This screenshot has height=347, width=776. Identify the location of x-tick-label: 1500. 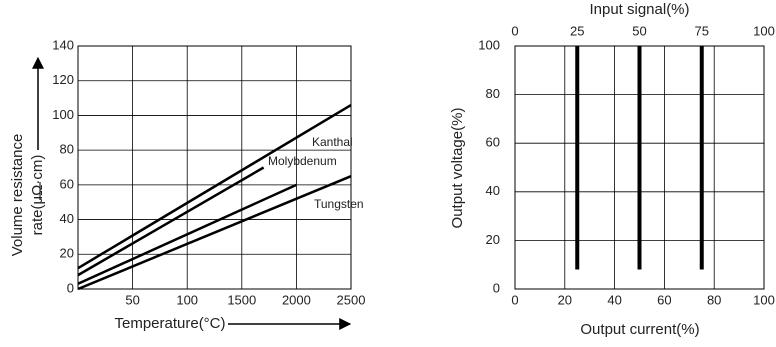
(241, 299).